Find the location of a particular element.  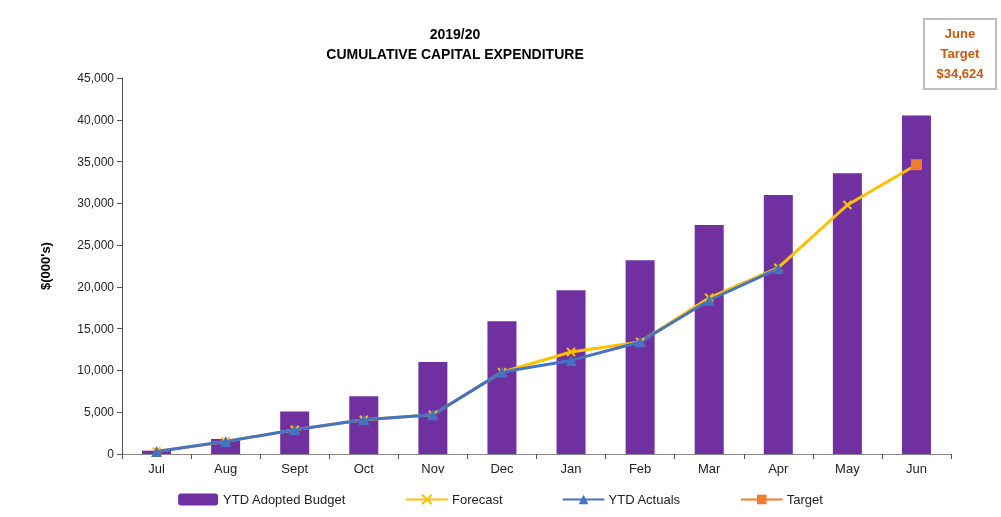

x-tick-label: Nov is located at coordinates (433, 468).